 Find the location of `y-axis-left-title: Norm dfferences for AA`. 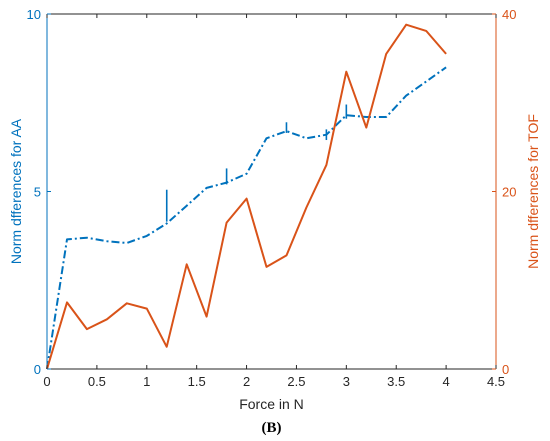

y-axis-left-title: Norm dfferences for AA is located at coordinates (16, 191).